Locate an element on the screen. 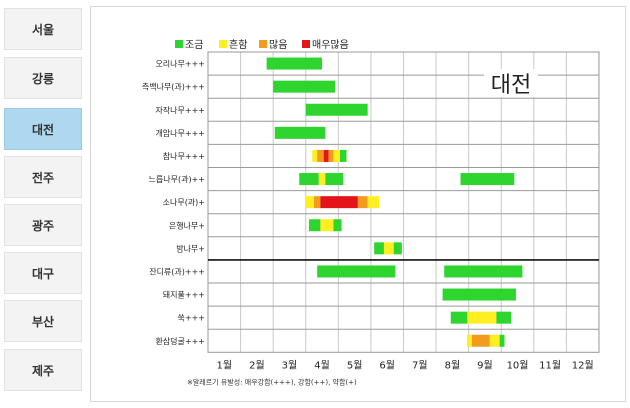 This screenshot has width=630, height=408. city-sidebar: 서울 강릉 대전 전주 광주 대구 부산 제주 is located at coordinates (43, 204).